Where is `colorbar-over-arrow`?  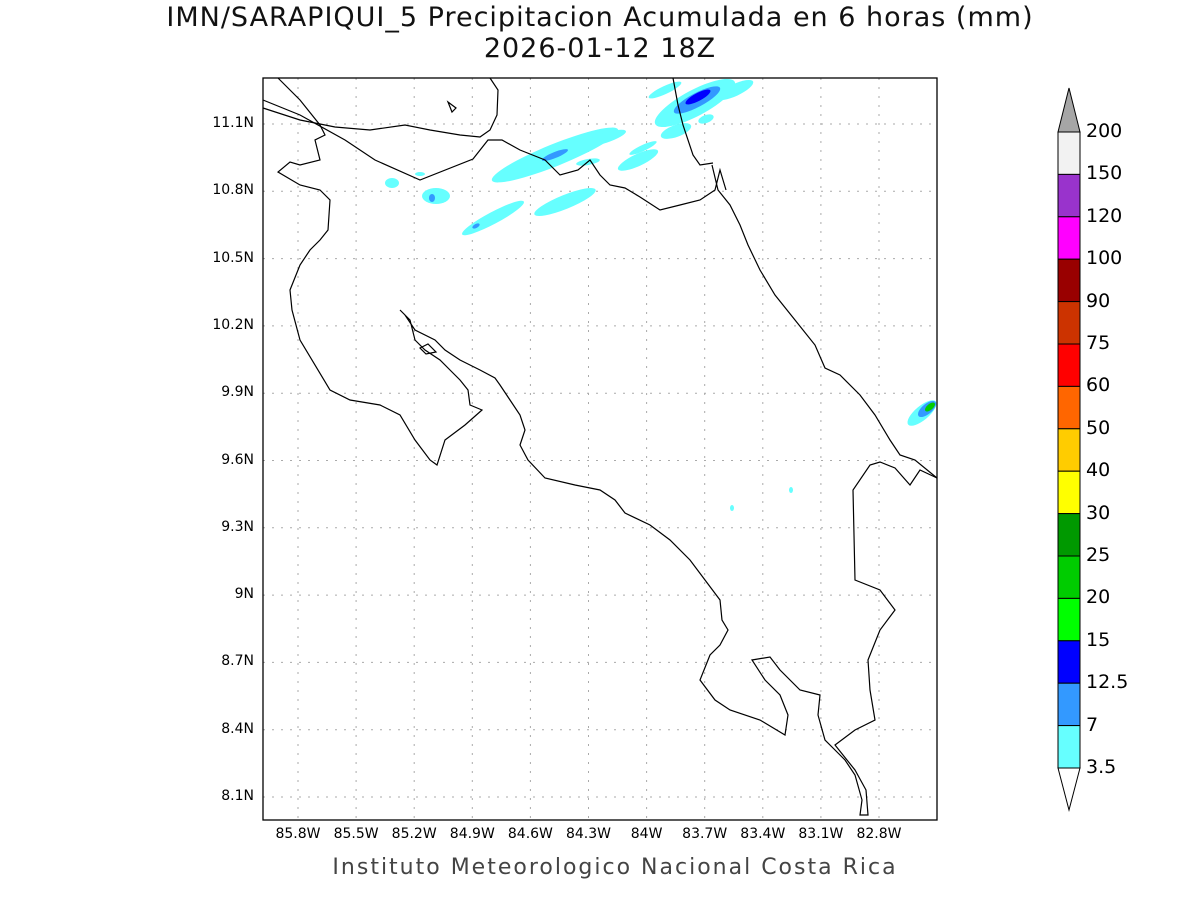
colorbar-over-arrow is located at coordinates (1069, 110).